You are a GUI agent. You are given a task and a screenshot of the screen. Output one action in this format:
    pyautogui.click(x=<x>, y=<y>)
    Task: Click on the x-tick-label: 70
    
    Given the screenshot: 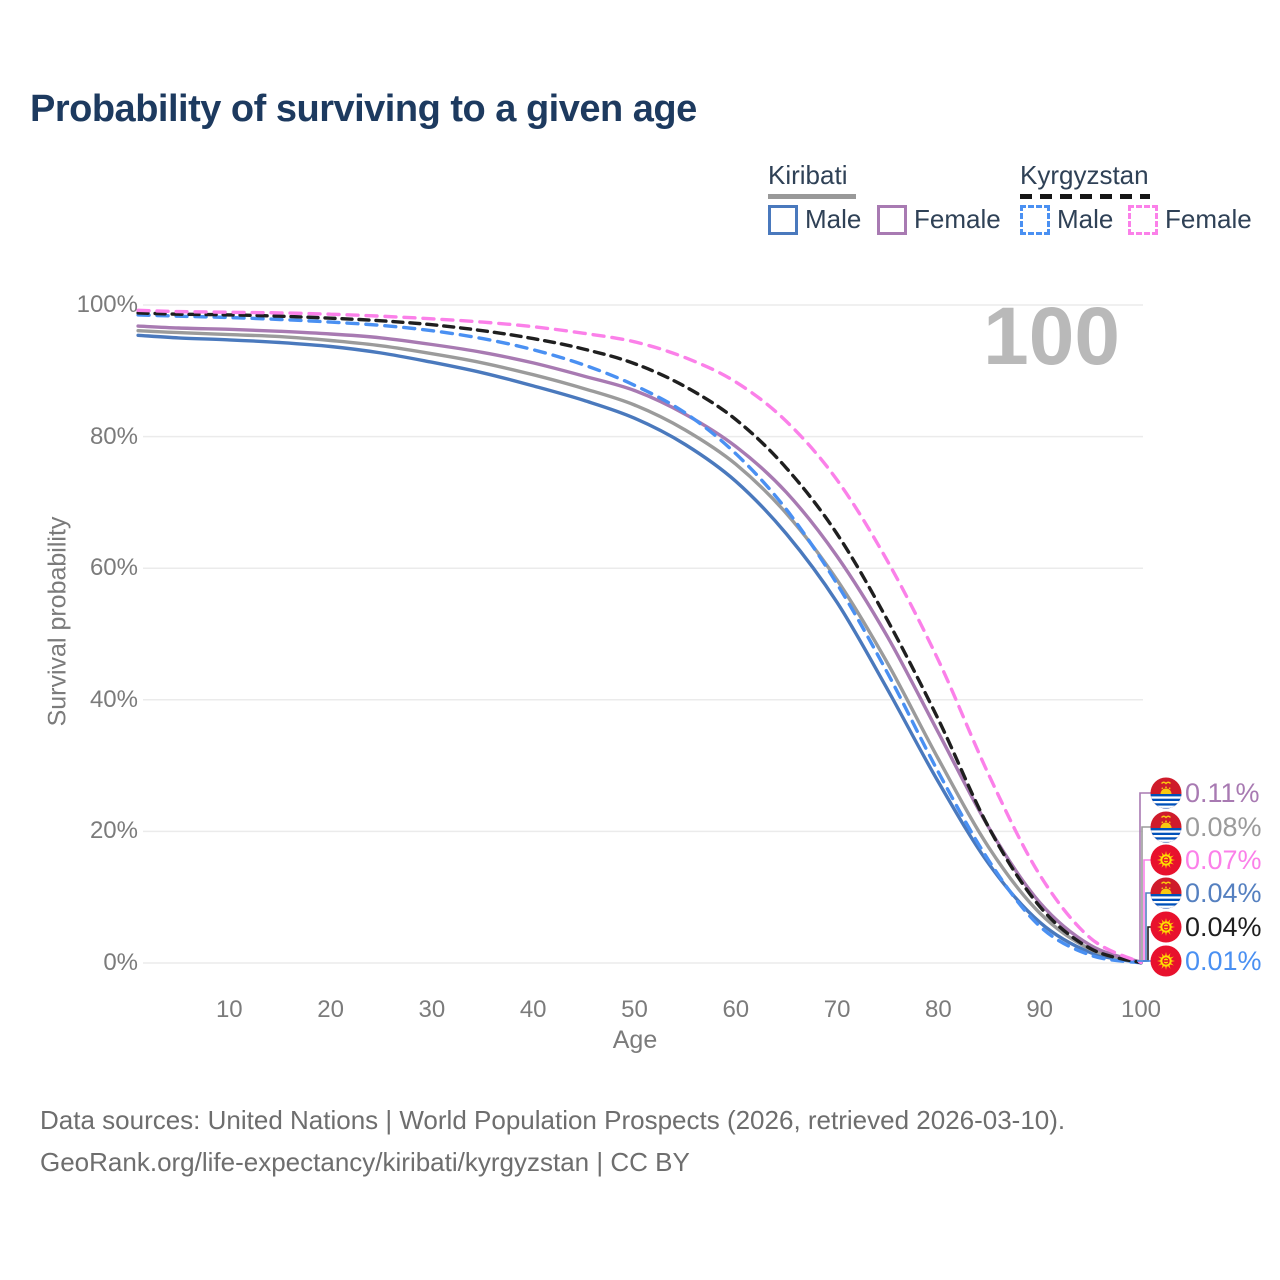 What is the action you would take?
    pyautogui.click(x=837, y=1009)
    